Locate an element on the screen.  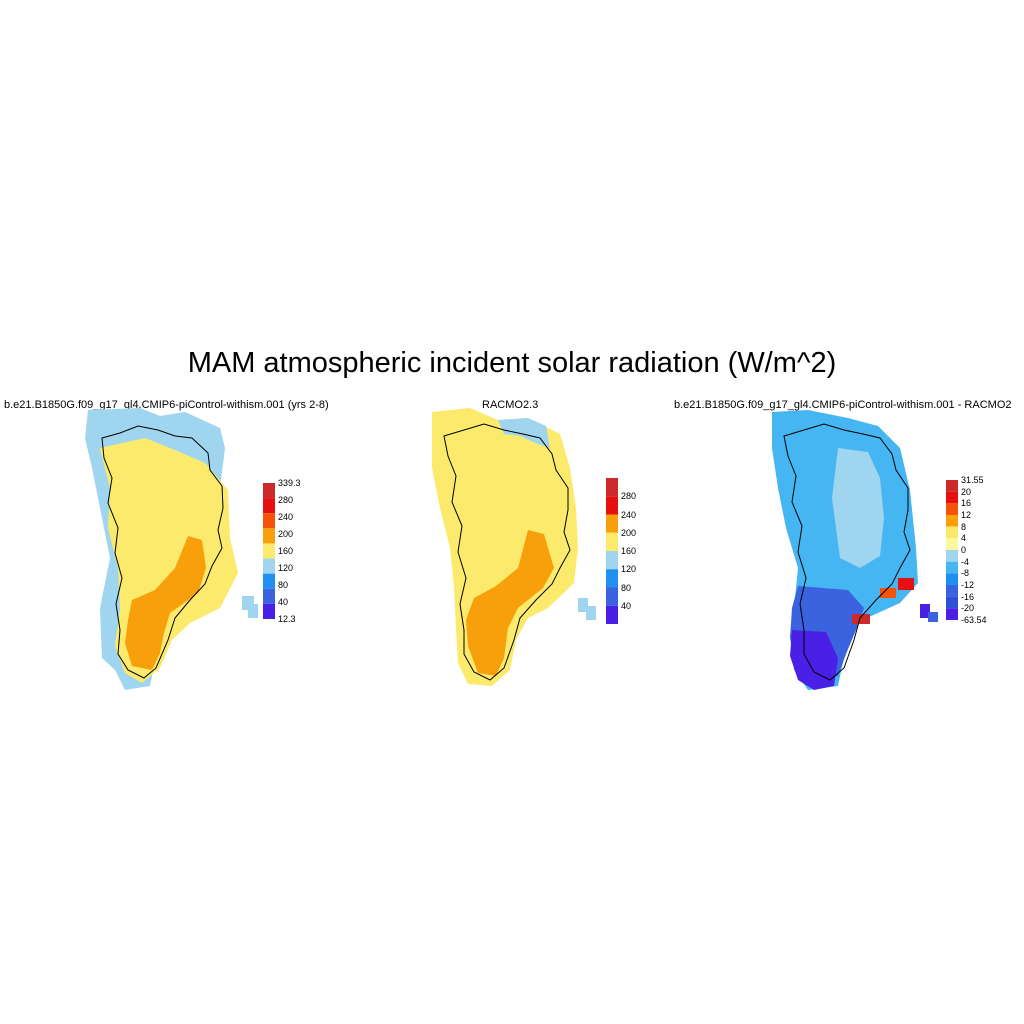
panel-3-colorbar: 31.55 20 16 12 8 4 0 -4 -8 -12 -16 -20 -63.54 is located at coordinates (966, 550).